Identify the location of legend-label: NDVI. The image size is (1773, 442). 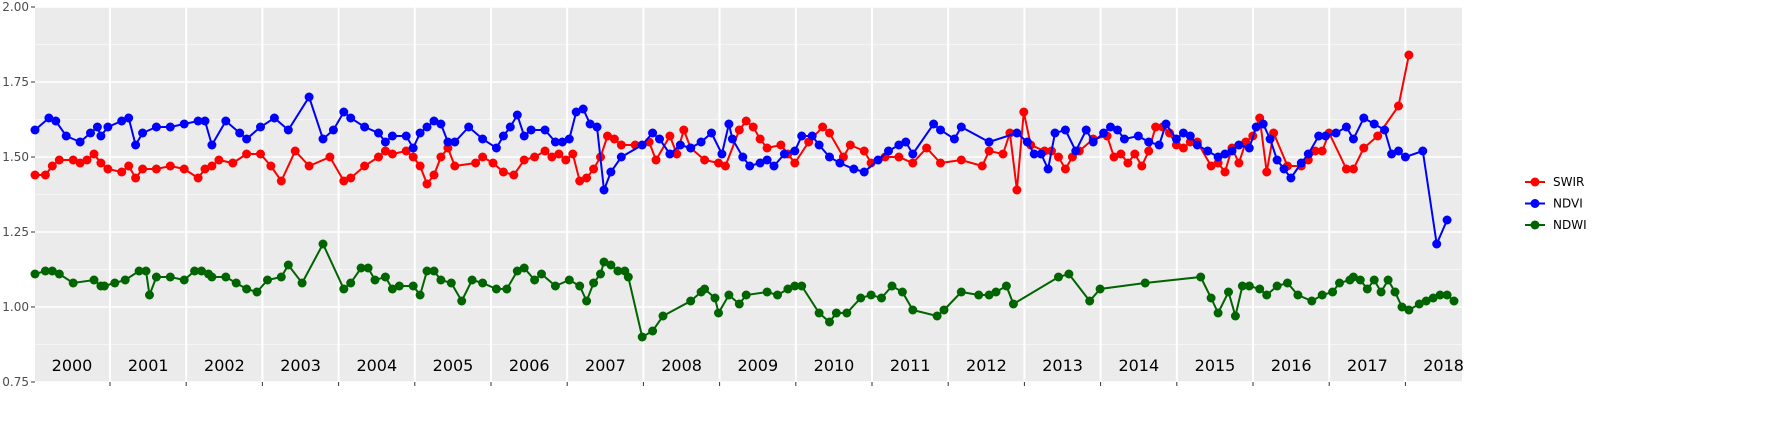
(1568, 204).